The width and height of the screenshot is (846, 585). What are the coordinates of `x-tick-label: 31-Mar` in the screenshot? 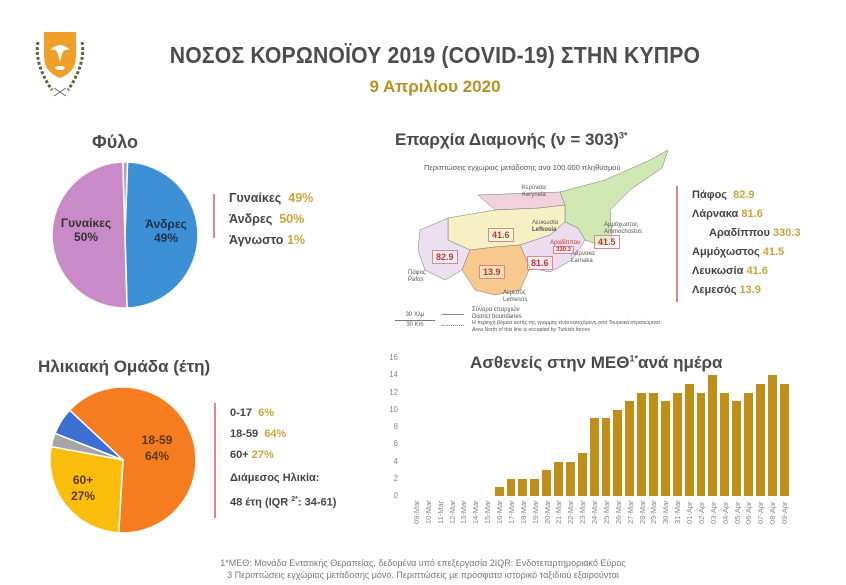 It's located at (678, 512).